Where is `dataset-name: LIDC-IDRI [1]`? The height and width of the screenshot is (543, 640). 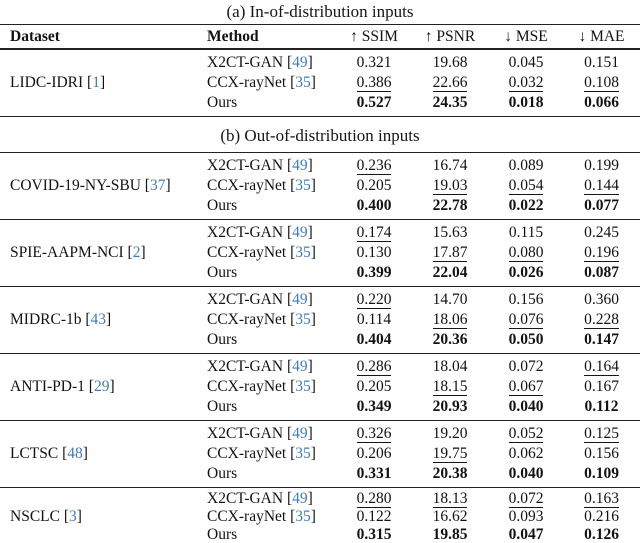
dataset-name: LIDC-IDRI [1] is located at coordinates (58, 82).